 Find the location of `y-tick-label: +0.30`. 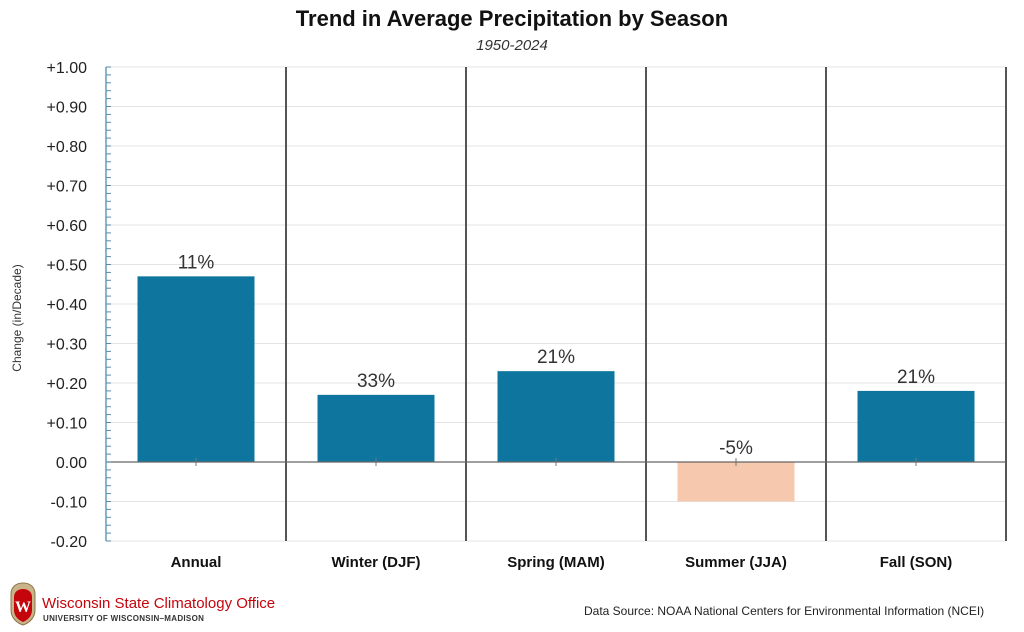

y-tick-label: +0.30 is located at coordinates (67, 345).